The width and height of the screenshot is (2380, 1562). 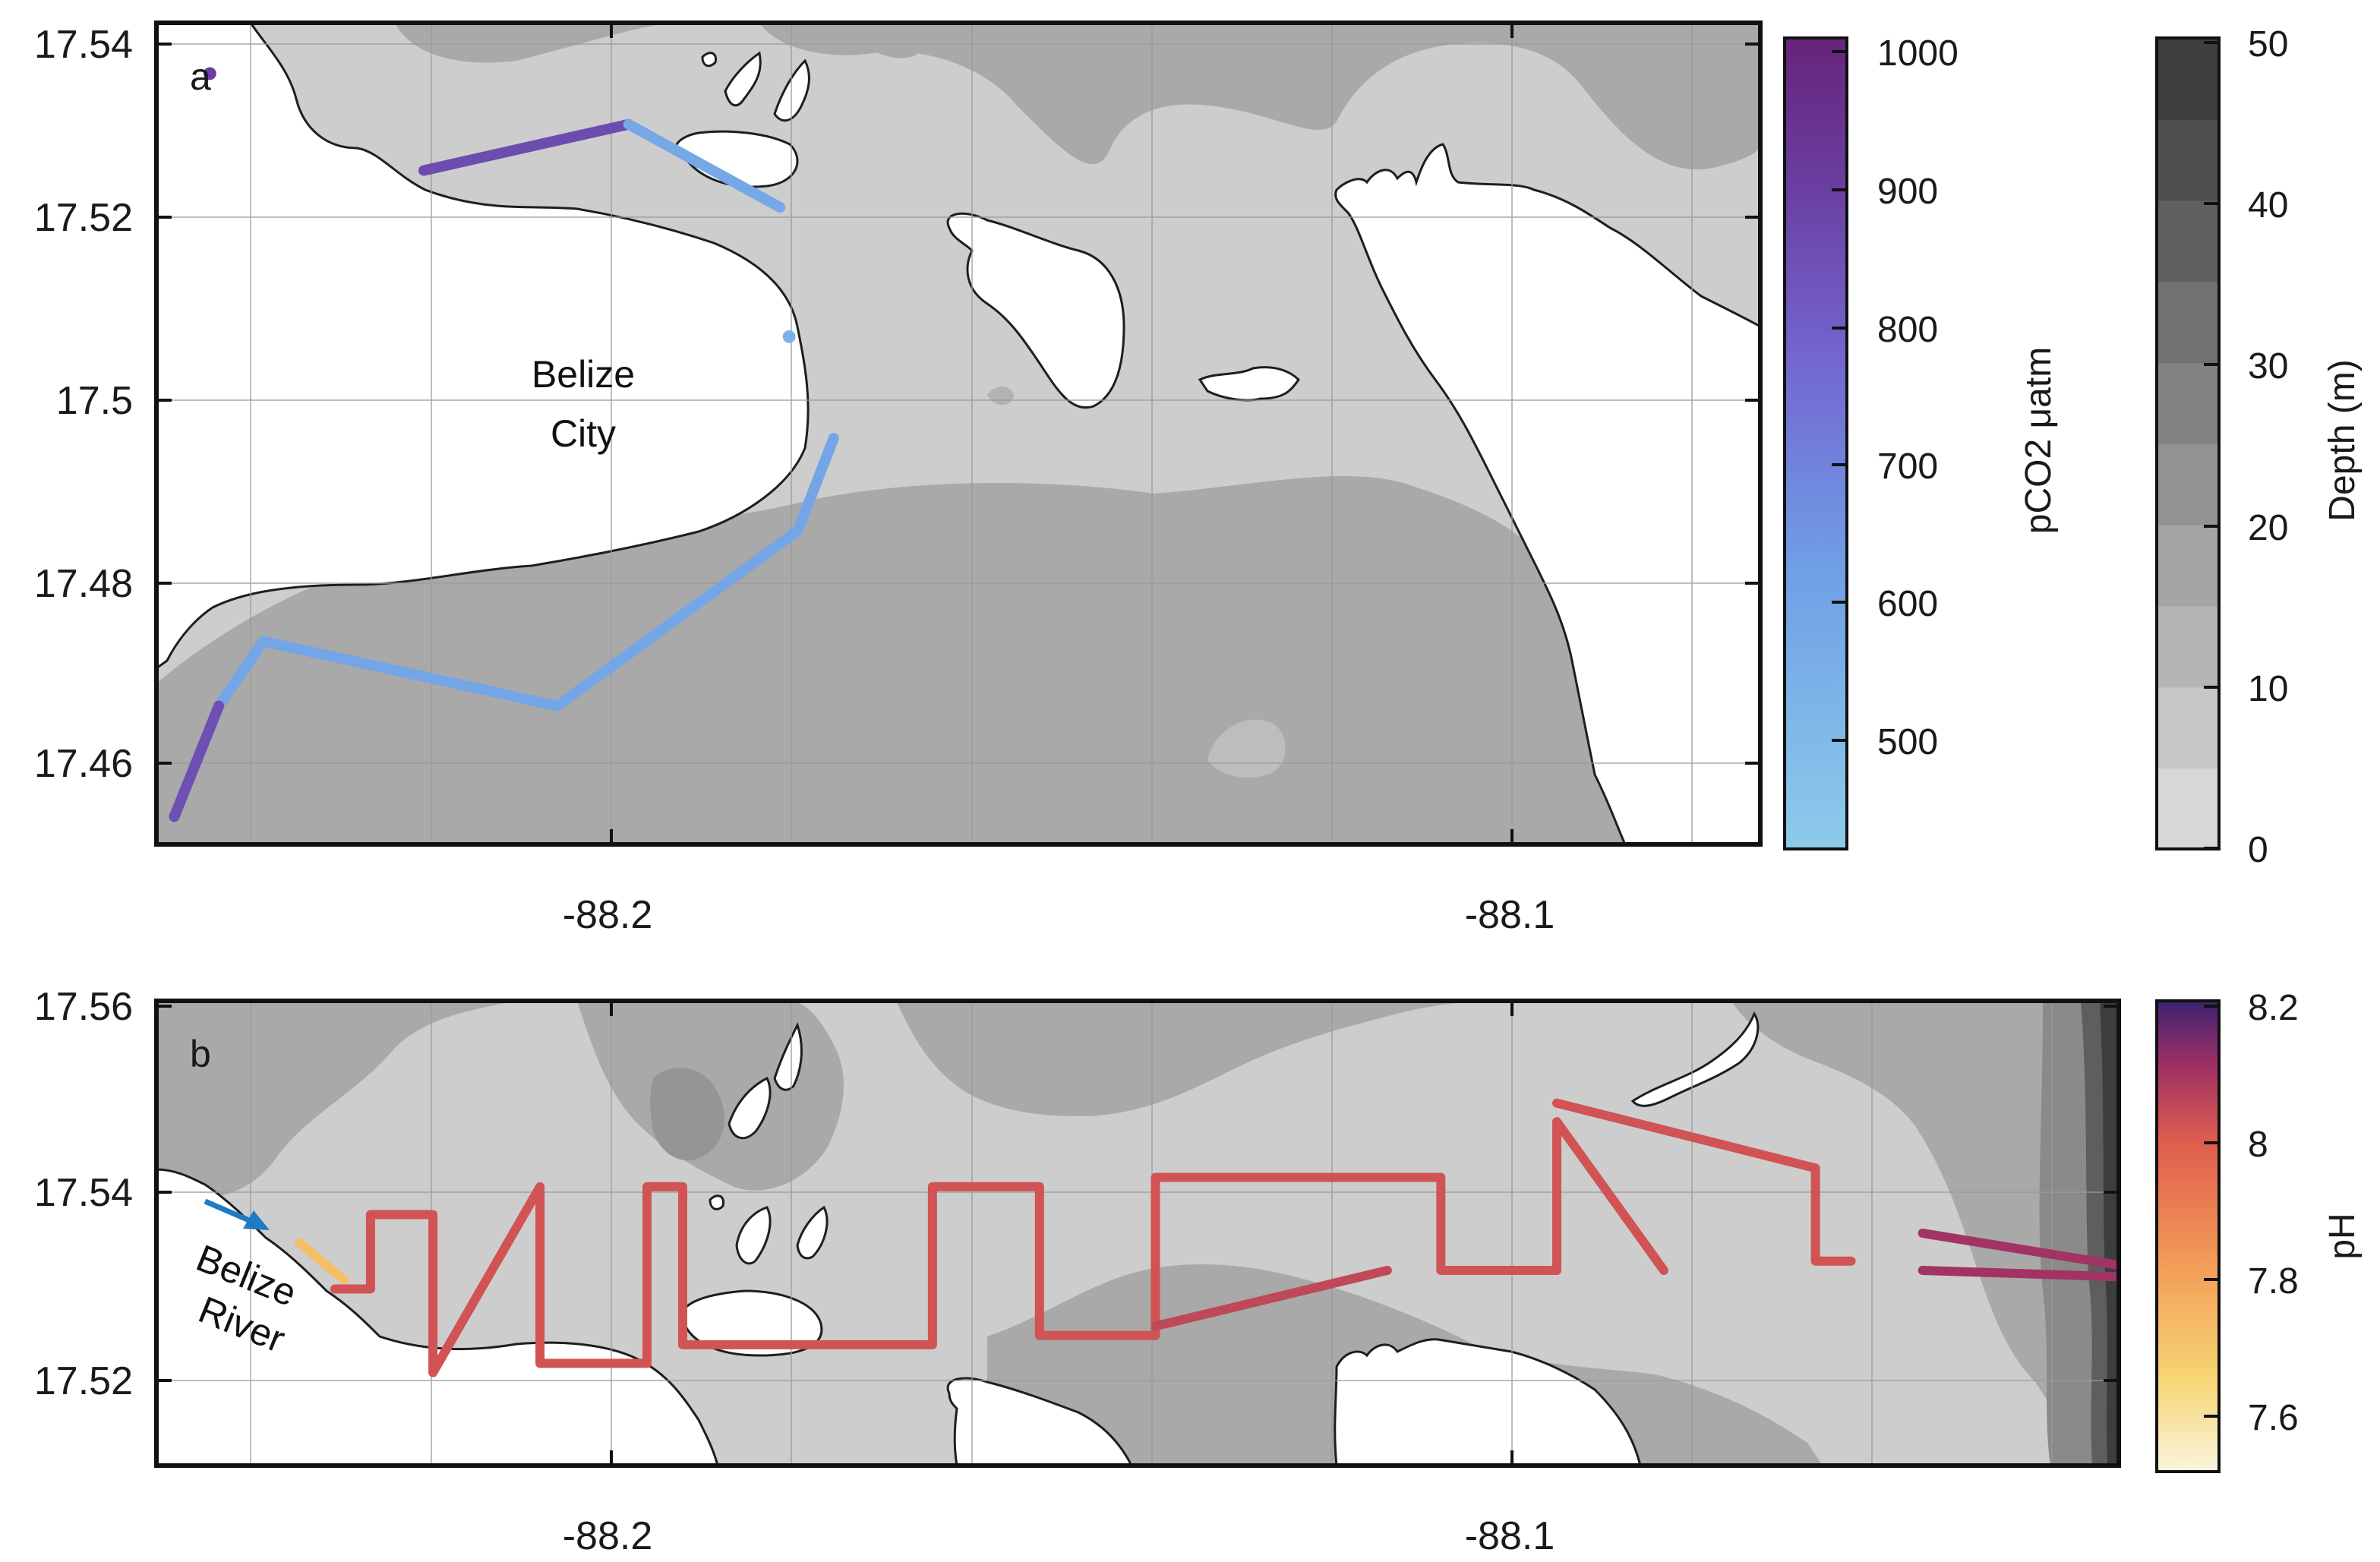 What do you see at coordinates (583, 374) in the screenshot?
I see `belize-city-label-line1: Belize` at bounding box center [583, 374].